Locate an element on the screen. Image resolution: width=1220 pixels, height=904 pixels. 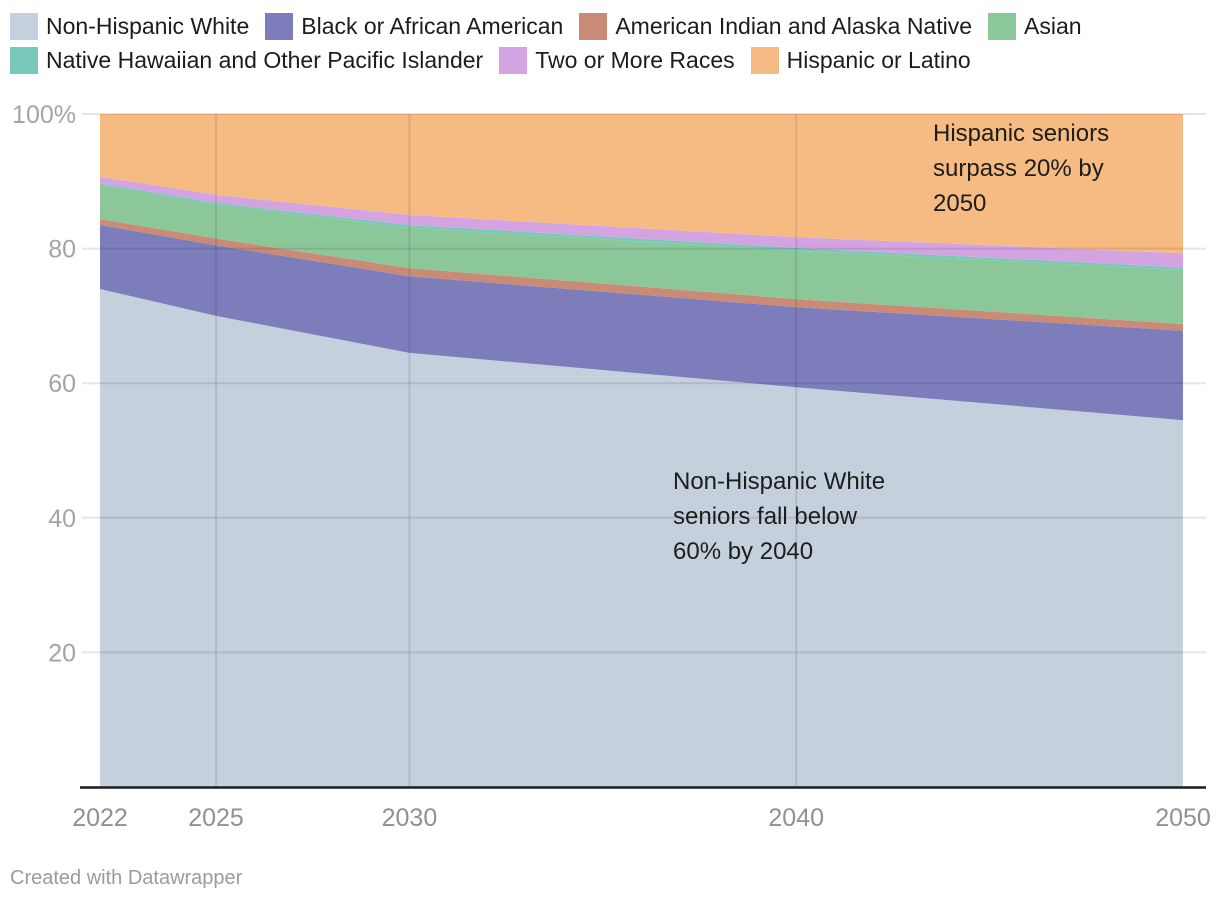
annotation-line: 2050 is located at coordinates (960, 203).